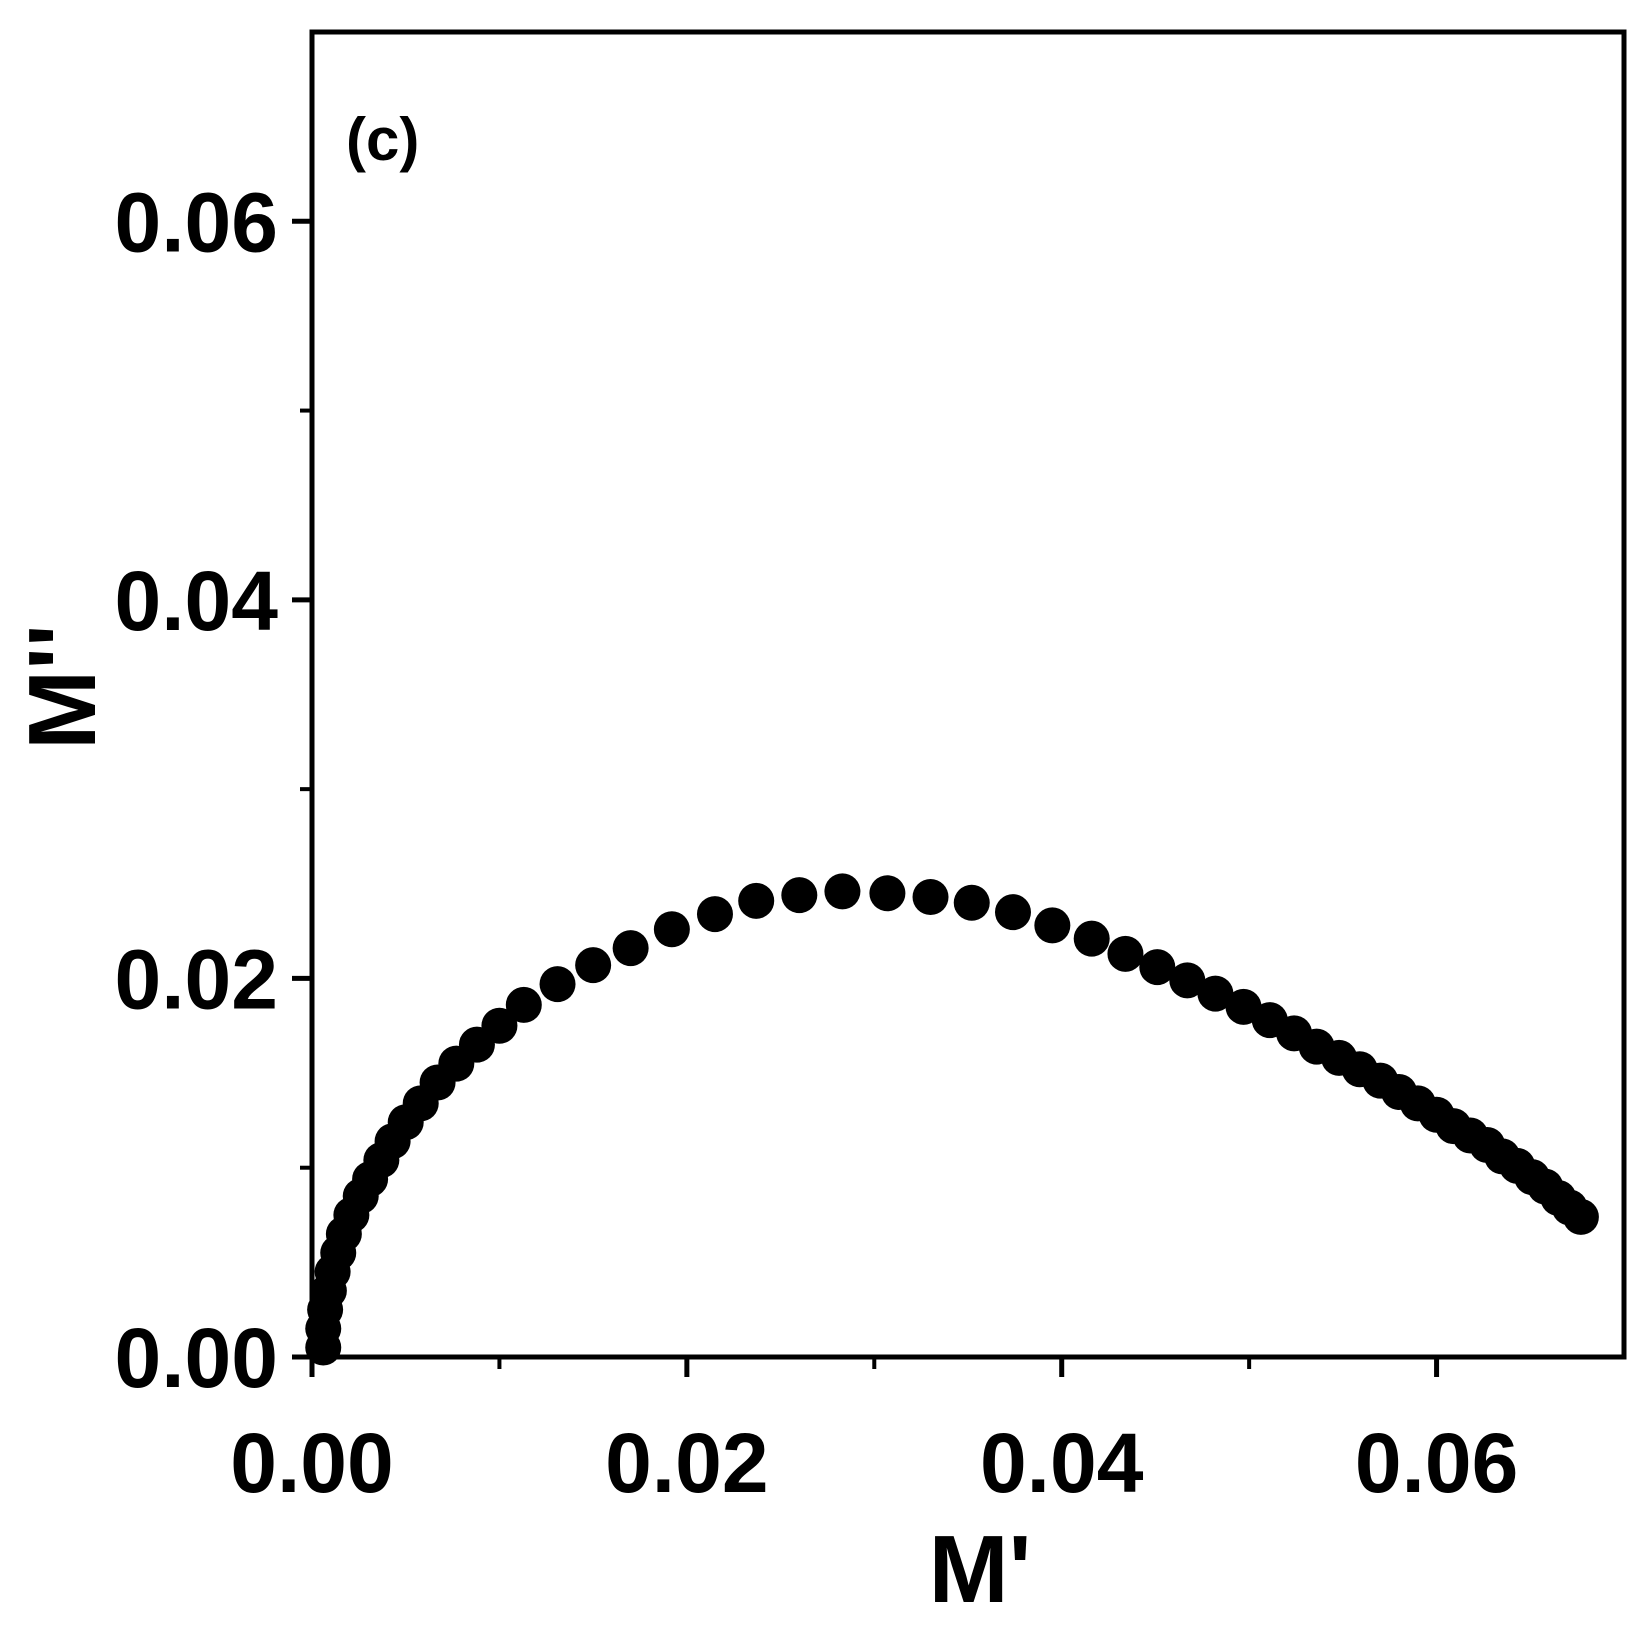  I want to click on x-tick-label: 0.04, so click(1062, 1463).